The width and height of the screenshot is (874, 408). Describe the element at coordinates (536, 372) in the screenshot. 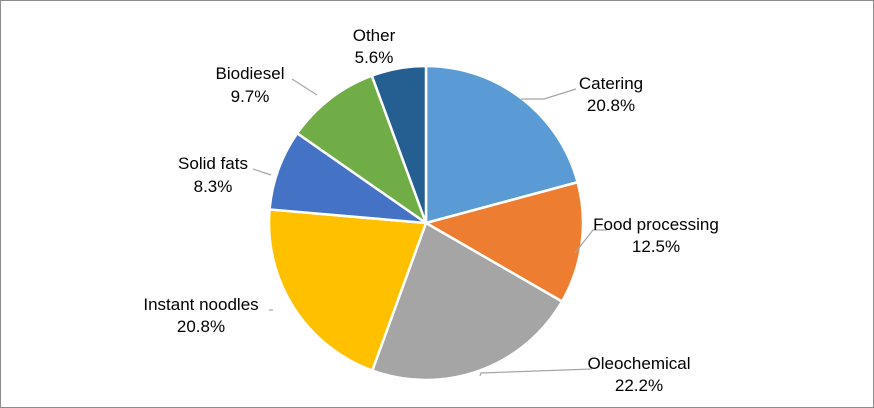

I see `leader-line-oleochemical` at that location.